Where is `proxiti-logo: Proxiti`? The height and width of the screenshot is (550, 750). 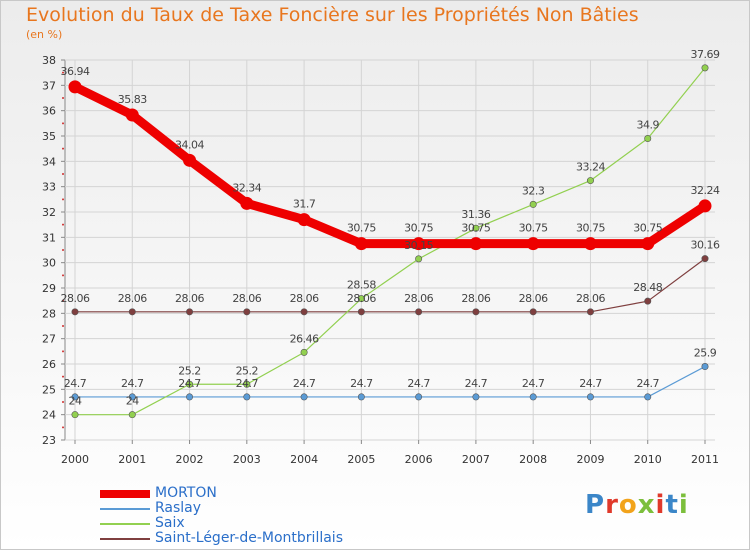 proxiti-logo: Proxiti is located at coordinates (637, 505).